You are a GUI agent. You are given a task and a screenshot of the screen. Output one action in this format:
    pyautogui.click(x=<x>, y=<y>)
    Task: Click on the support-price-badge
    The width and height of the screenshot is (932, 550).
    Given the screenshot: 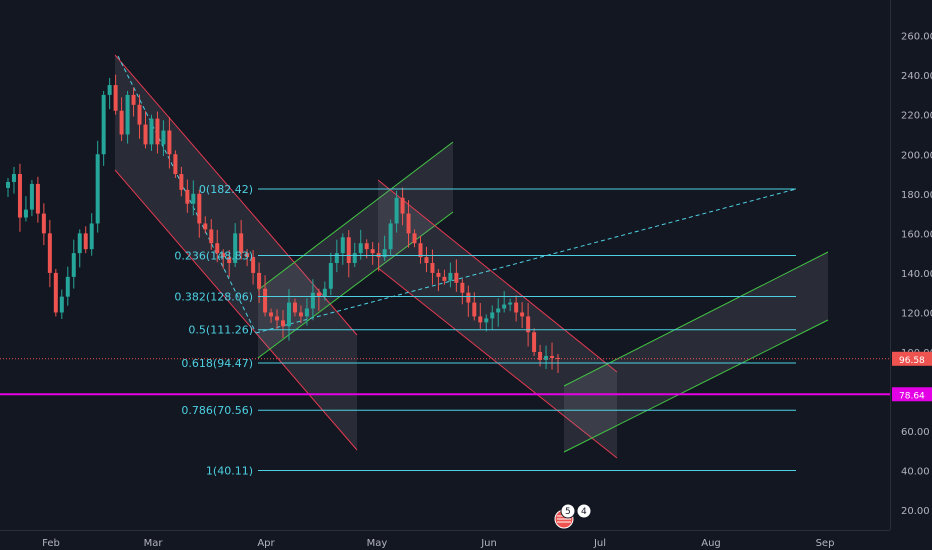 What is the action you would take?
    pyautogui.click(x=912, y=394)
    